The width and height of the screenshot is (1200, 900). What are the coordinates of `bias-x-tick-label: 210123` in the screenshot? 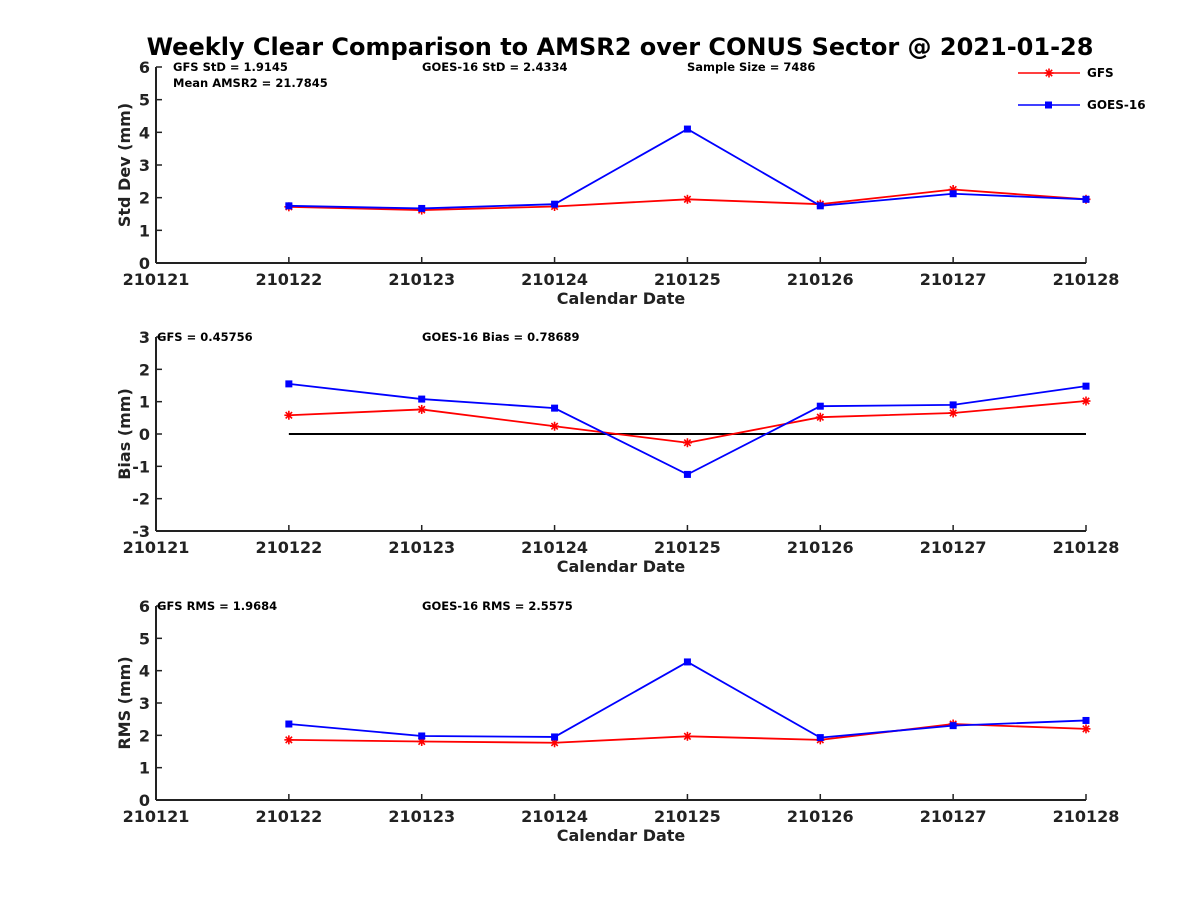 It's located at (421, 547).